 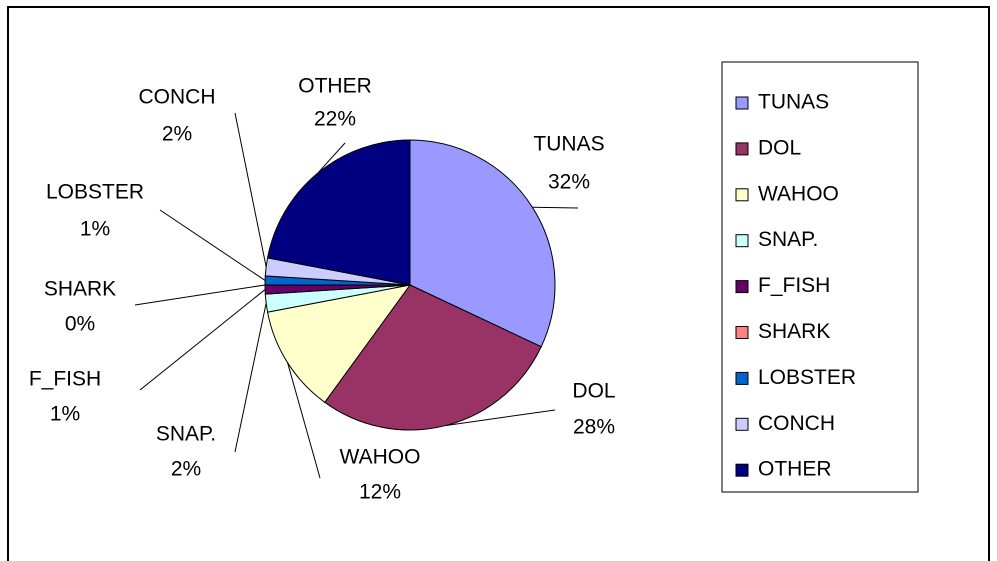 I want to click on slice-label: SHARK, so click(x=80, y=289).